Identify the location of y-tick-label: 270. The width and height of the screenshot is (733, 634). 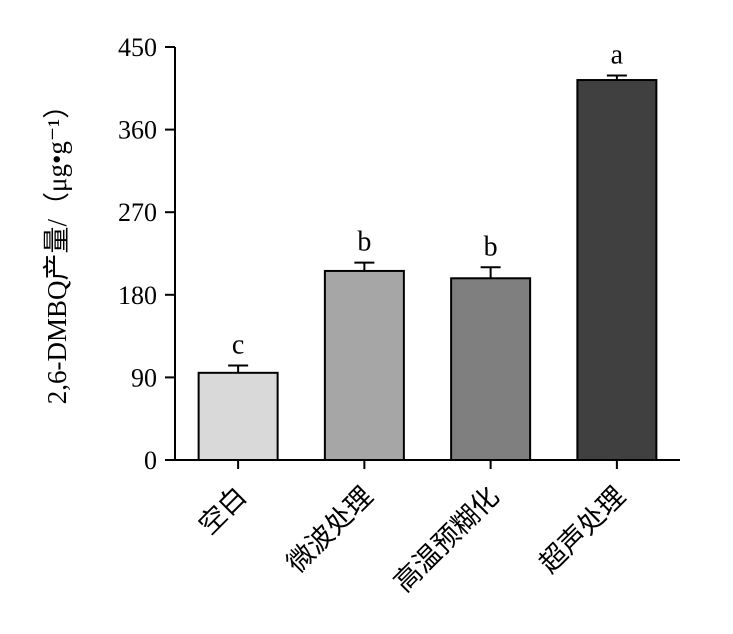
(137, 212).